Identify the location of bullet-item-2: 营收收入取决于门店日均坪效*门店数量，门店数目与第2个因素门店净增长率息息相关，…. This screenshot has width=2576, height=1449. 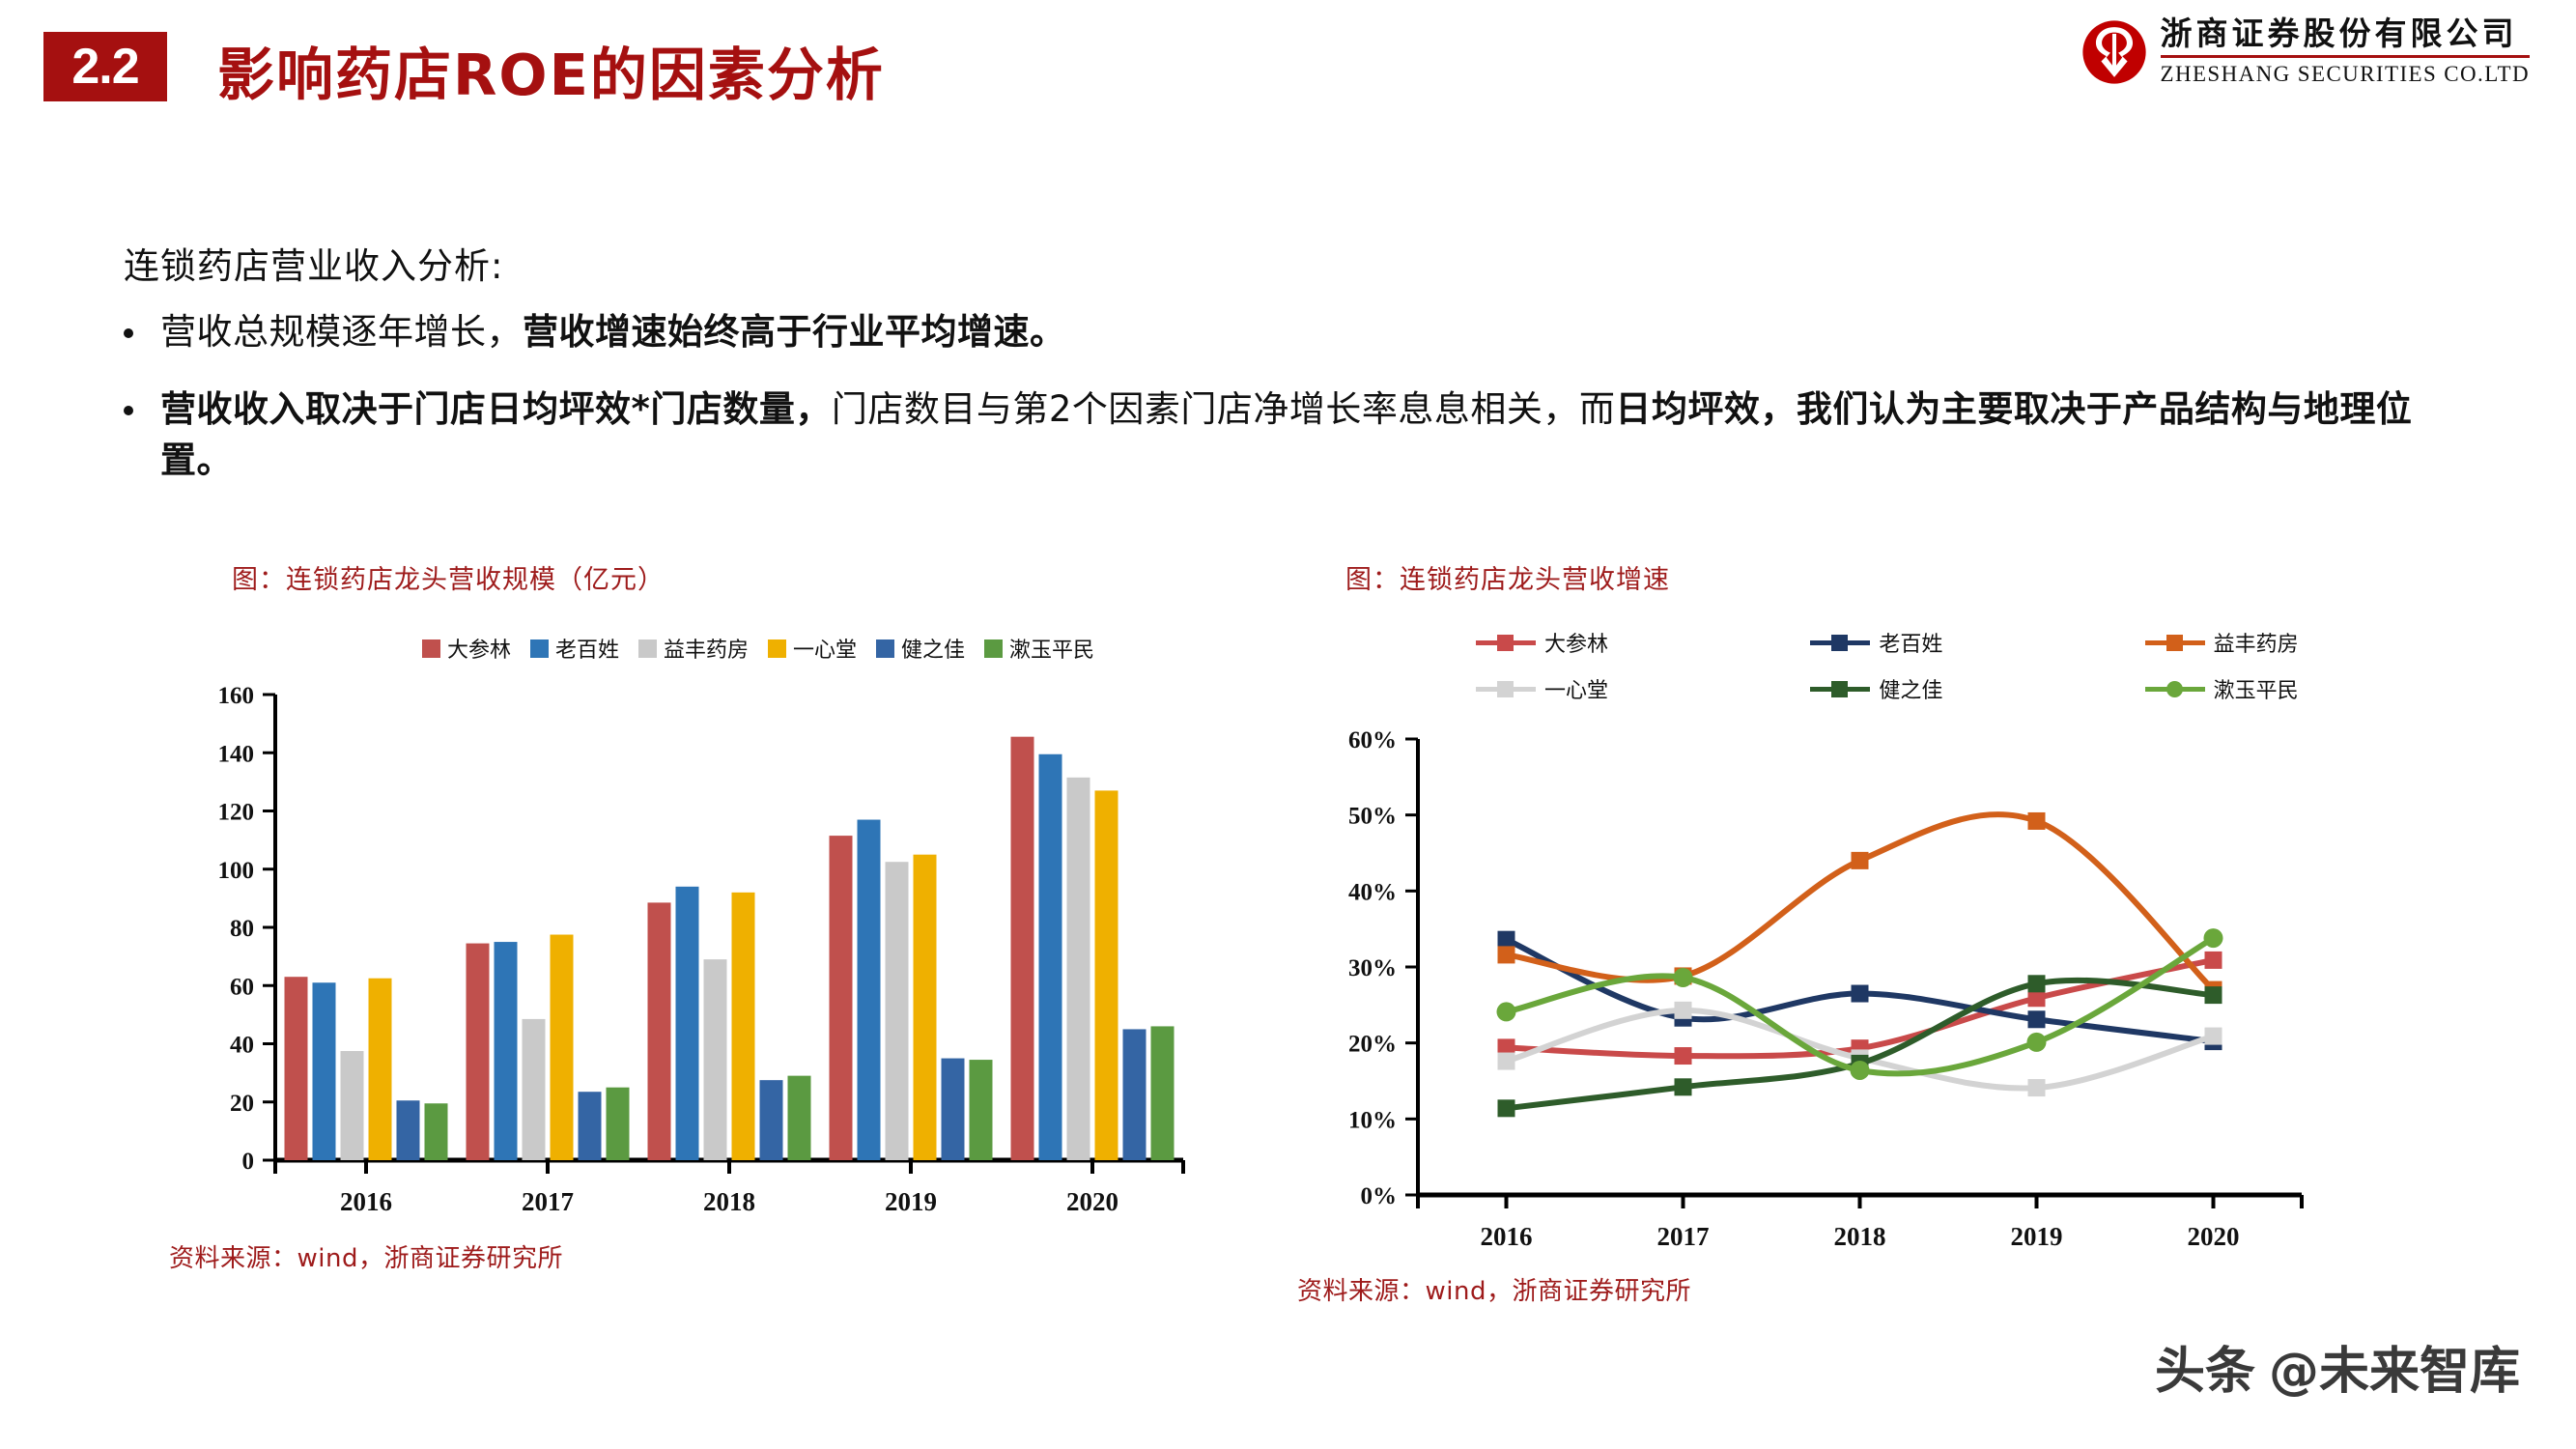
(1292, 435).